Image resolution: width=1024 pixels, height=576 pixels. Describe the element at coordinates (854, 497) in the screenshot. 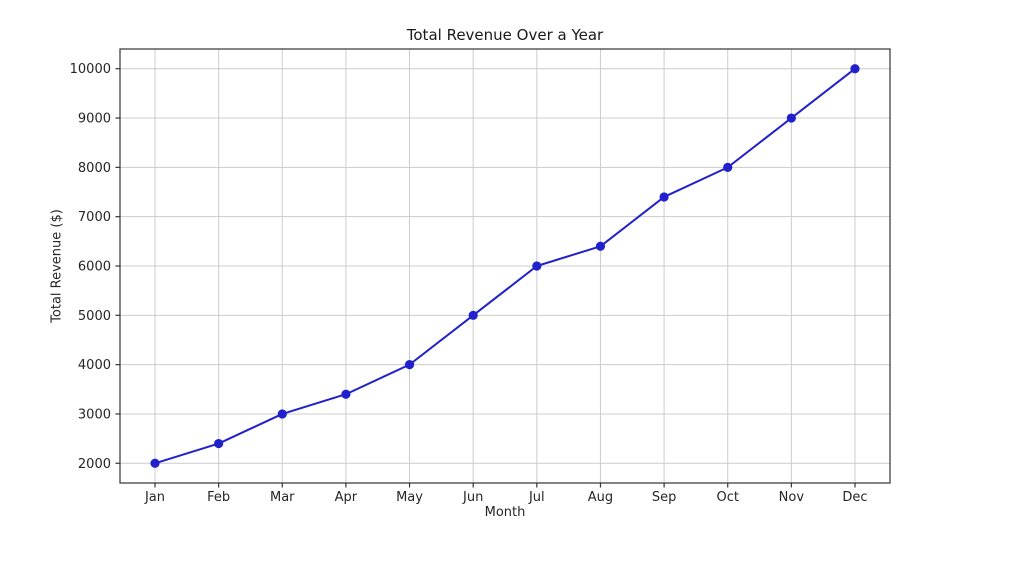

I see `x-tick-label: Dec` at that location.